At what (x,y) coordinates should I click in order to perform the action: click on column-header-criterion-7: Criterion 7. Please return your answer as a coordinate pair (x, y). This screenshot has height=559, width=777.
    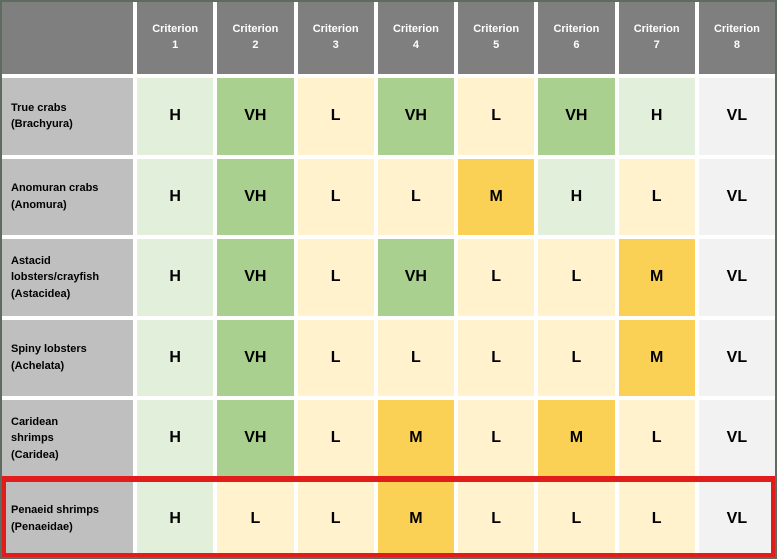
    Looking at the image, I should click on (656, 38).